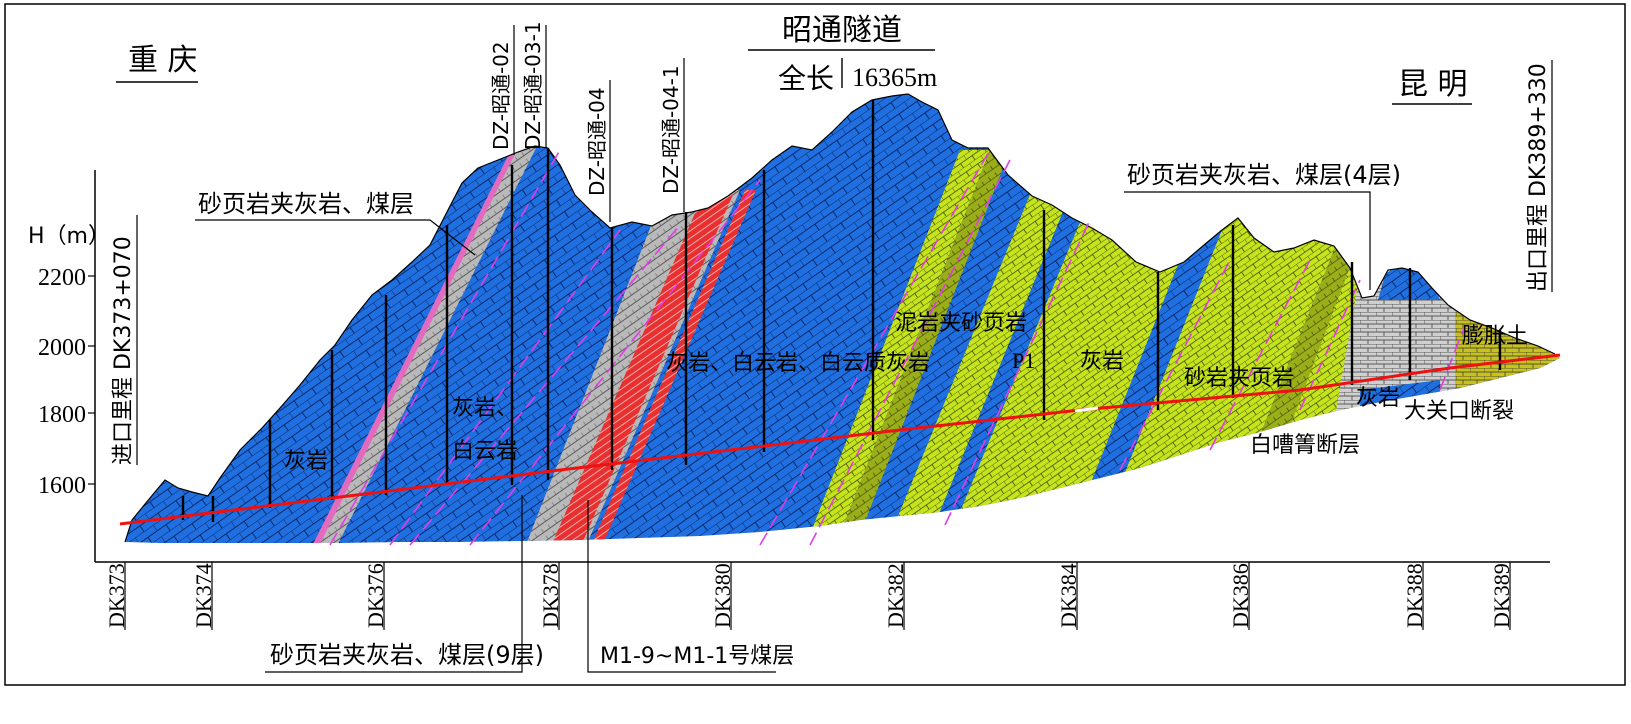 The width and height of the screenshot is (1631, 724). I want to click on label-expansive-soil: 膨胀土, so click(1495, 336).